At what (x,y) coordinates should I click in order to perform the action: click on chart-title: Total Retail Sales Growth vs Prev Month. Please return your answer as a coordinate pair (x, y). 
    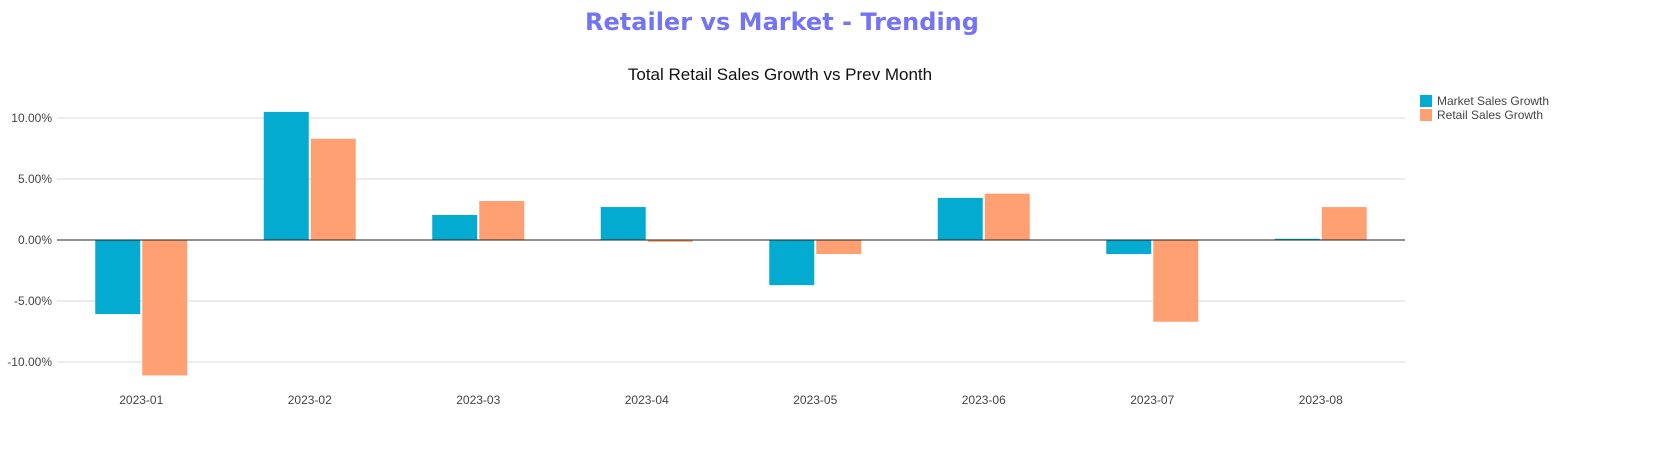
    Looking at the image, I should click on (780, 74).